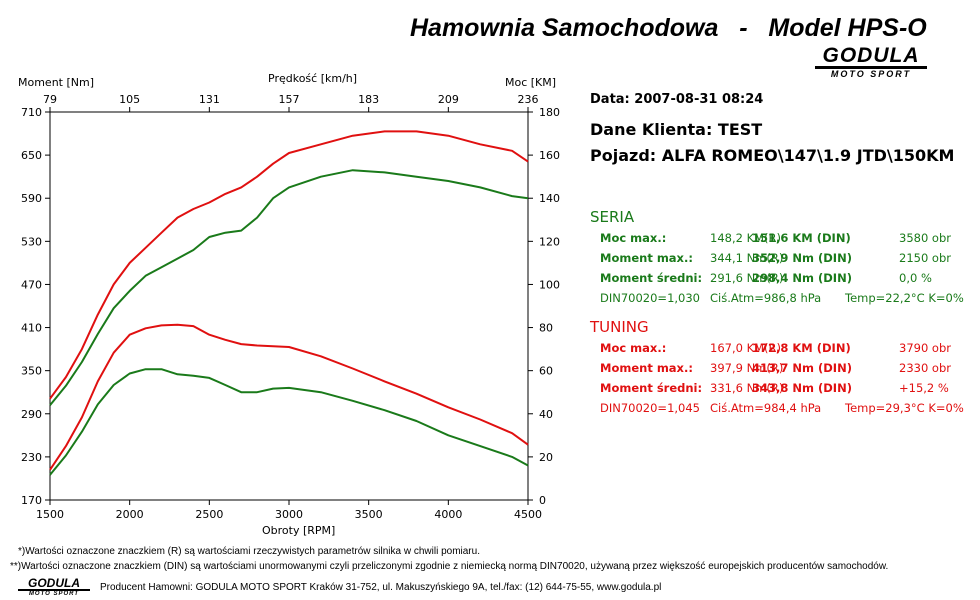 The image size is (980, 600). Describe the element at coordinates (747, 388) in the screenshot. I see `row-value-r: 331,6 Nm(R)` at that location.